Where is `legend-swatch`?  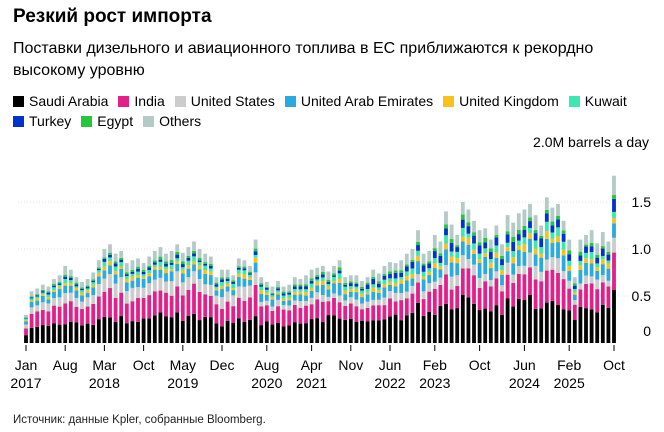 legend-swatch is located at coordinates (18, 121).